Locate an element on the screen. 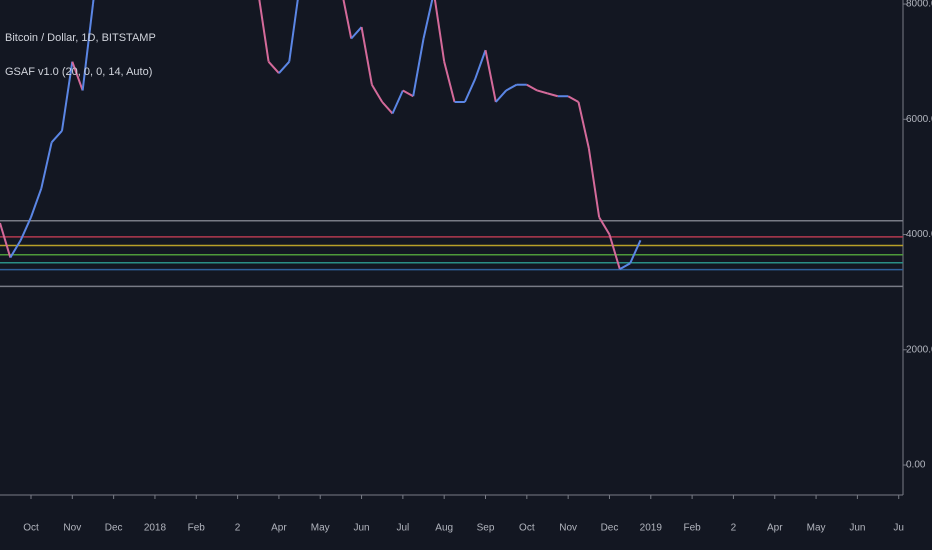 The width and height of the screenshot is (932, 550). indicator-label: GSAF v1.0 (20, 0, 0, 14, Auto) is located at coordinates (78, 72).